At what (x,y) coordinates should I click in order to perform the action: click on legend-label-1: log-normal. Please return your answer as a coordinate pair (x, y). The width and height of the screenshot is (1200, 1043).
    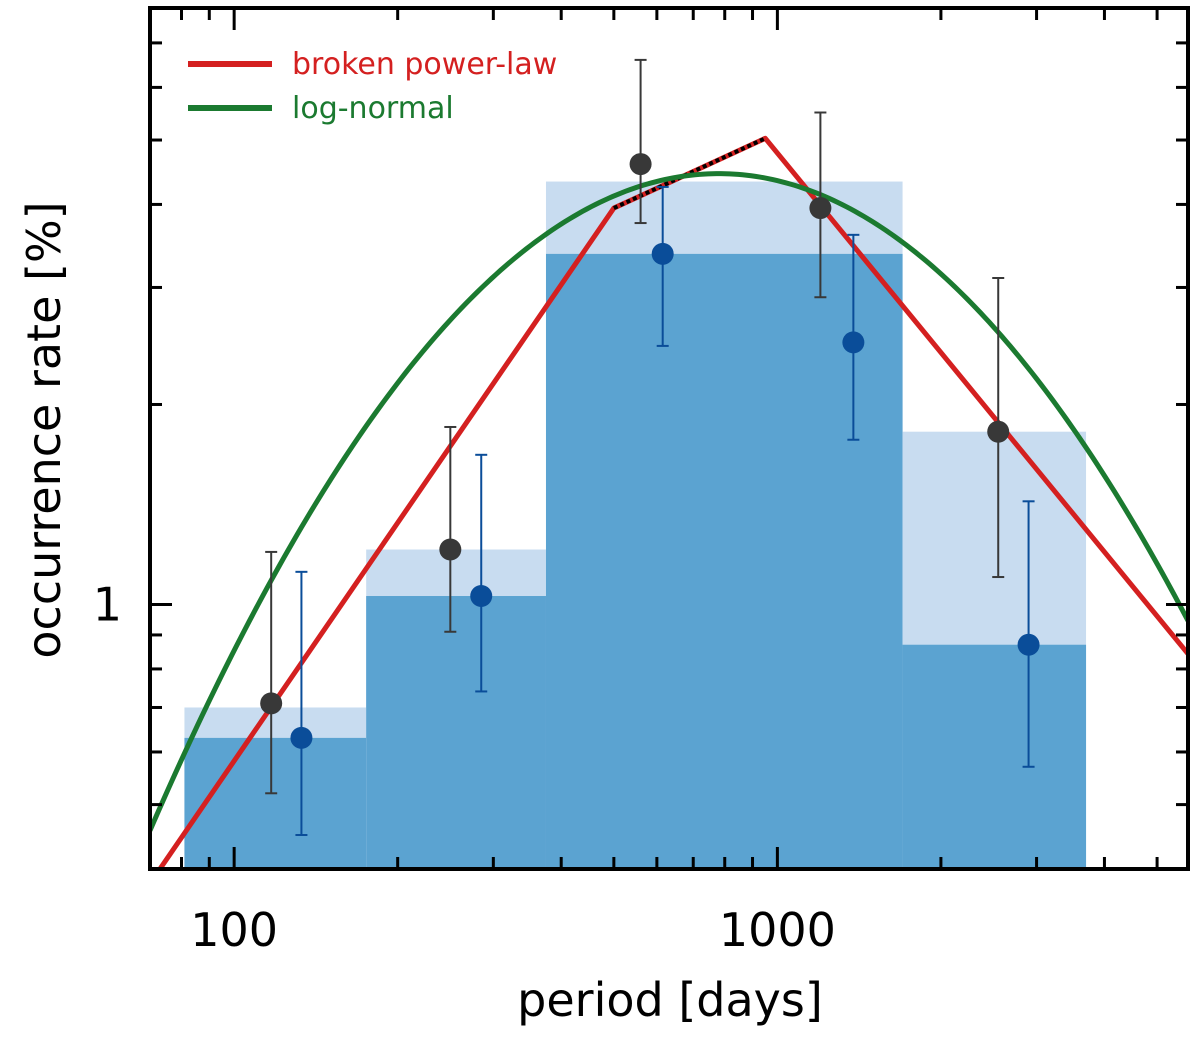
    Looking at the image, I should click on (373, 108).